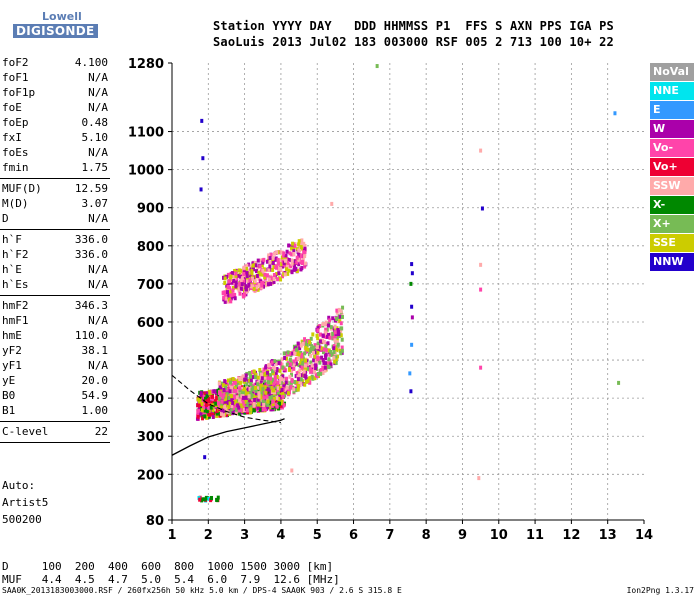  Describe the element at coordinates (12, 269) in the screenshot. I see `param-key: h`E` at that location.